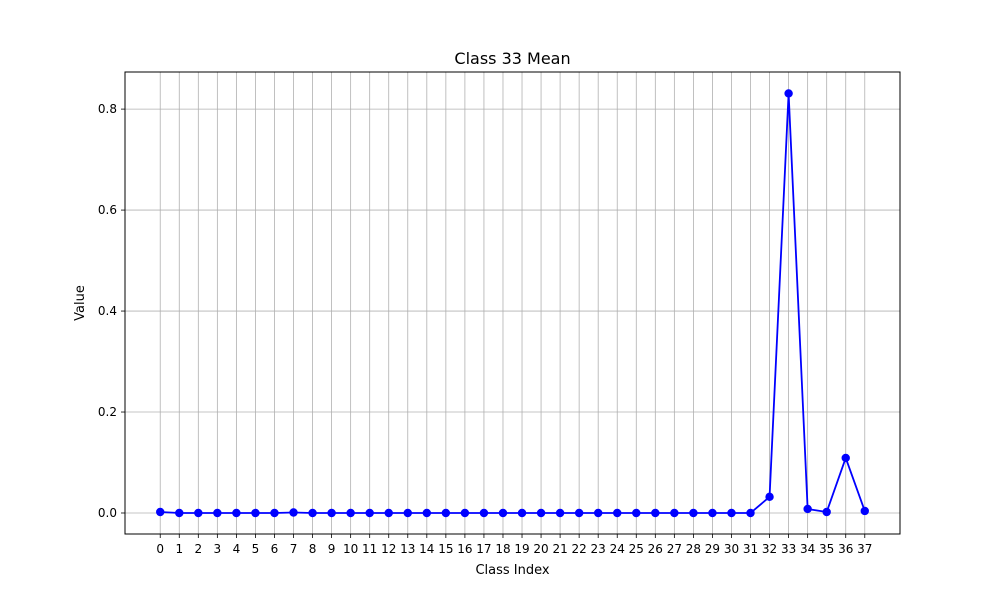  I want to click on x-tick-label: 24, so click(617, 549).